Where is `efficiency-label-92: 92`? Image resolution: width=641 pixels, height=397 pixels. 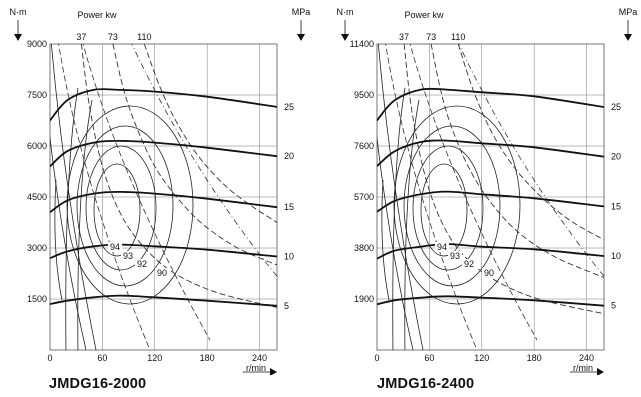 efficiency-label-92: 92 is located at coordinates (142, 264).